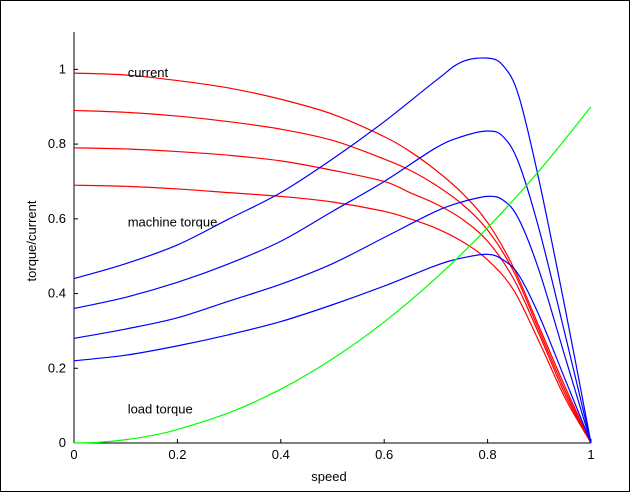 This screenshot has width=630, height=492. What do you see at coordinates (160, 408) in the screenshot?
I see `annotation-label: load torque` at bounding box center [160, 408].